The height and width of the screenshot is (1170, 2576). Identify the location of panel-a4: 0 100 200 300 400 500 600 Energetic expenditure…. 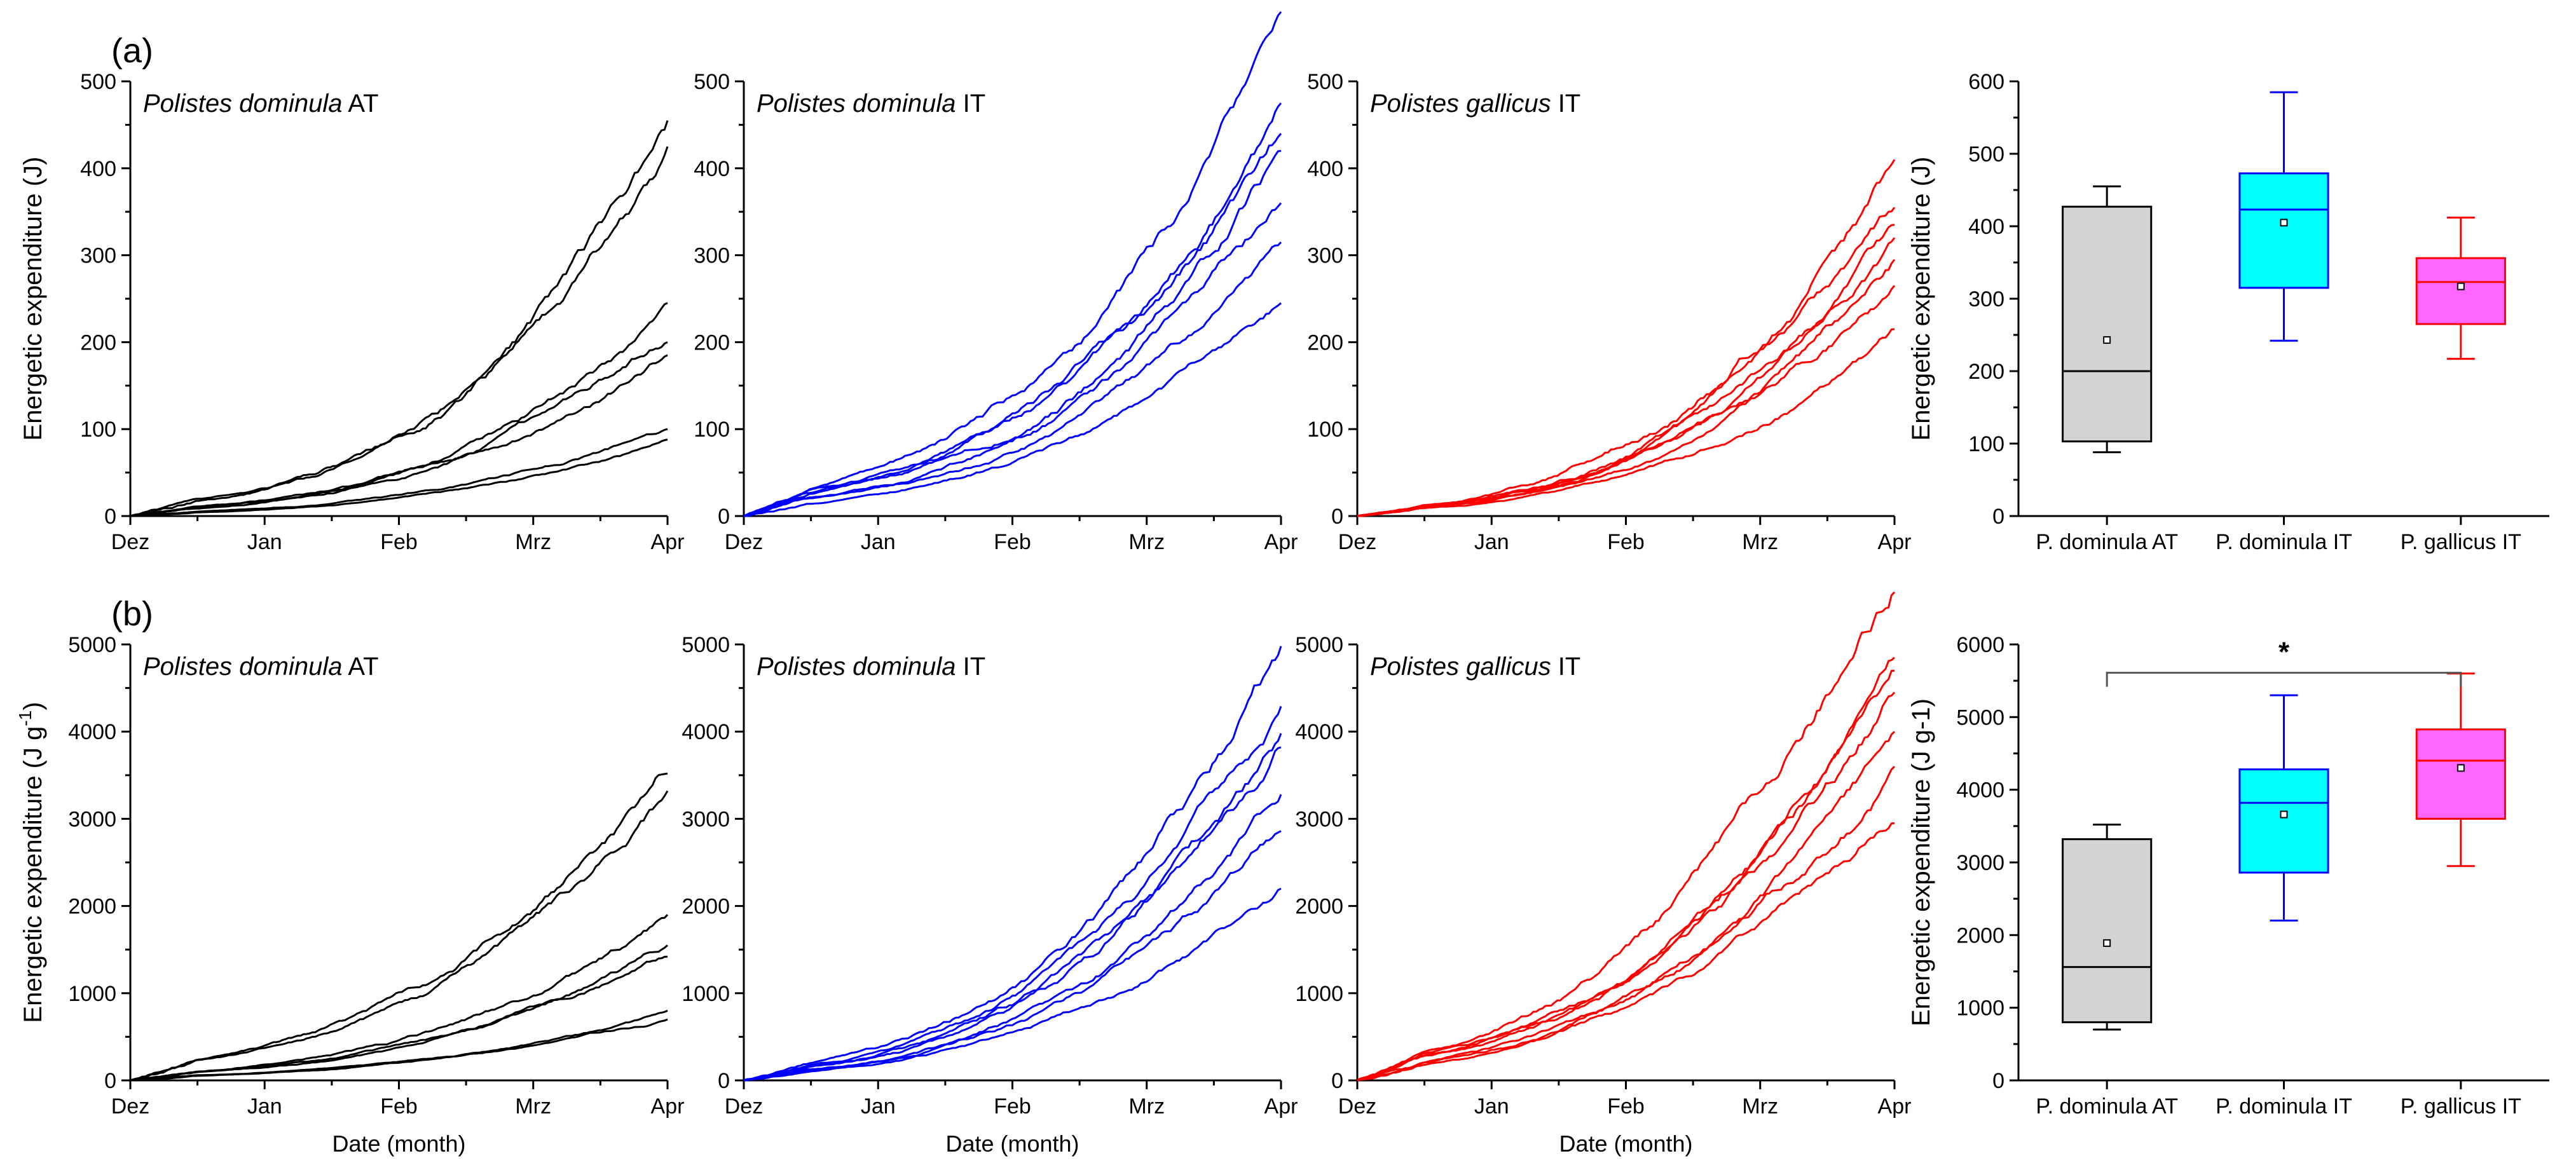
(2228, 312).